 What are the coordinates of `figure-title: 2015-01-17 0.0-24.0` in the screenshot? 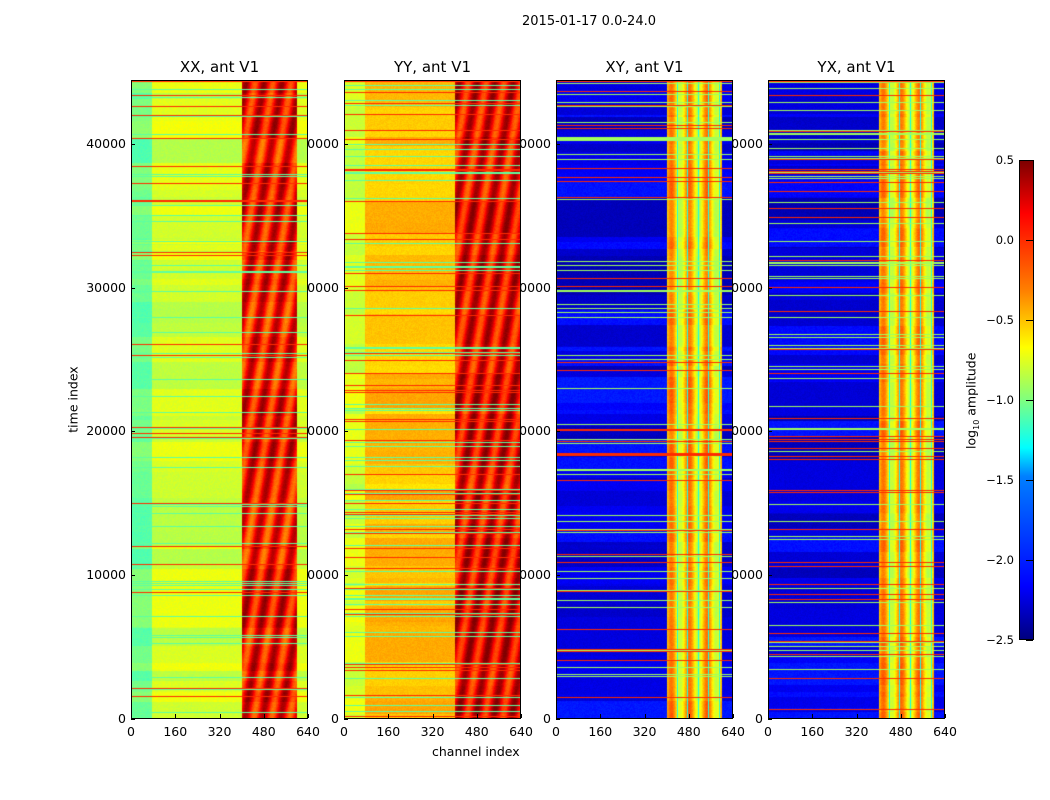 It's located at (589, 21).